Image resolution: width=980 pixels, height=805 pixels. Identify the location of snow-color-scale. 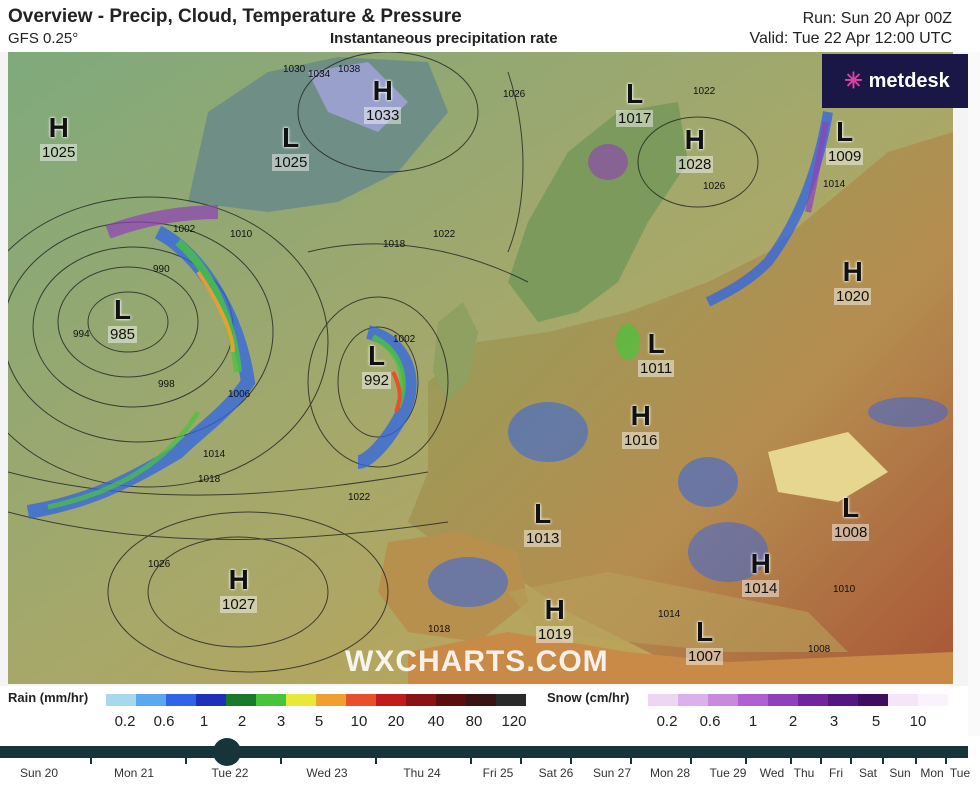
(798, 700).